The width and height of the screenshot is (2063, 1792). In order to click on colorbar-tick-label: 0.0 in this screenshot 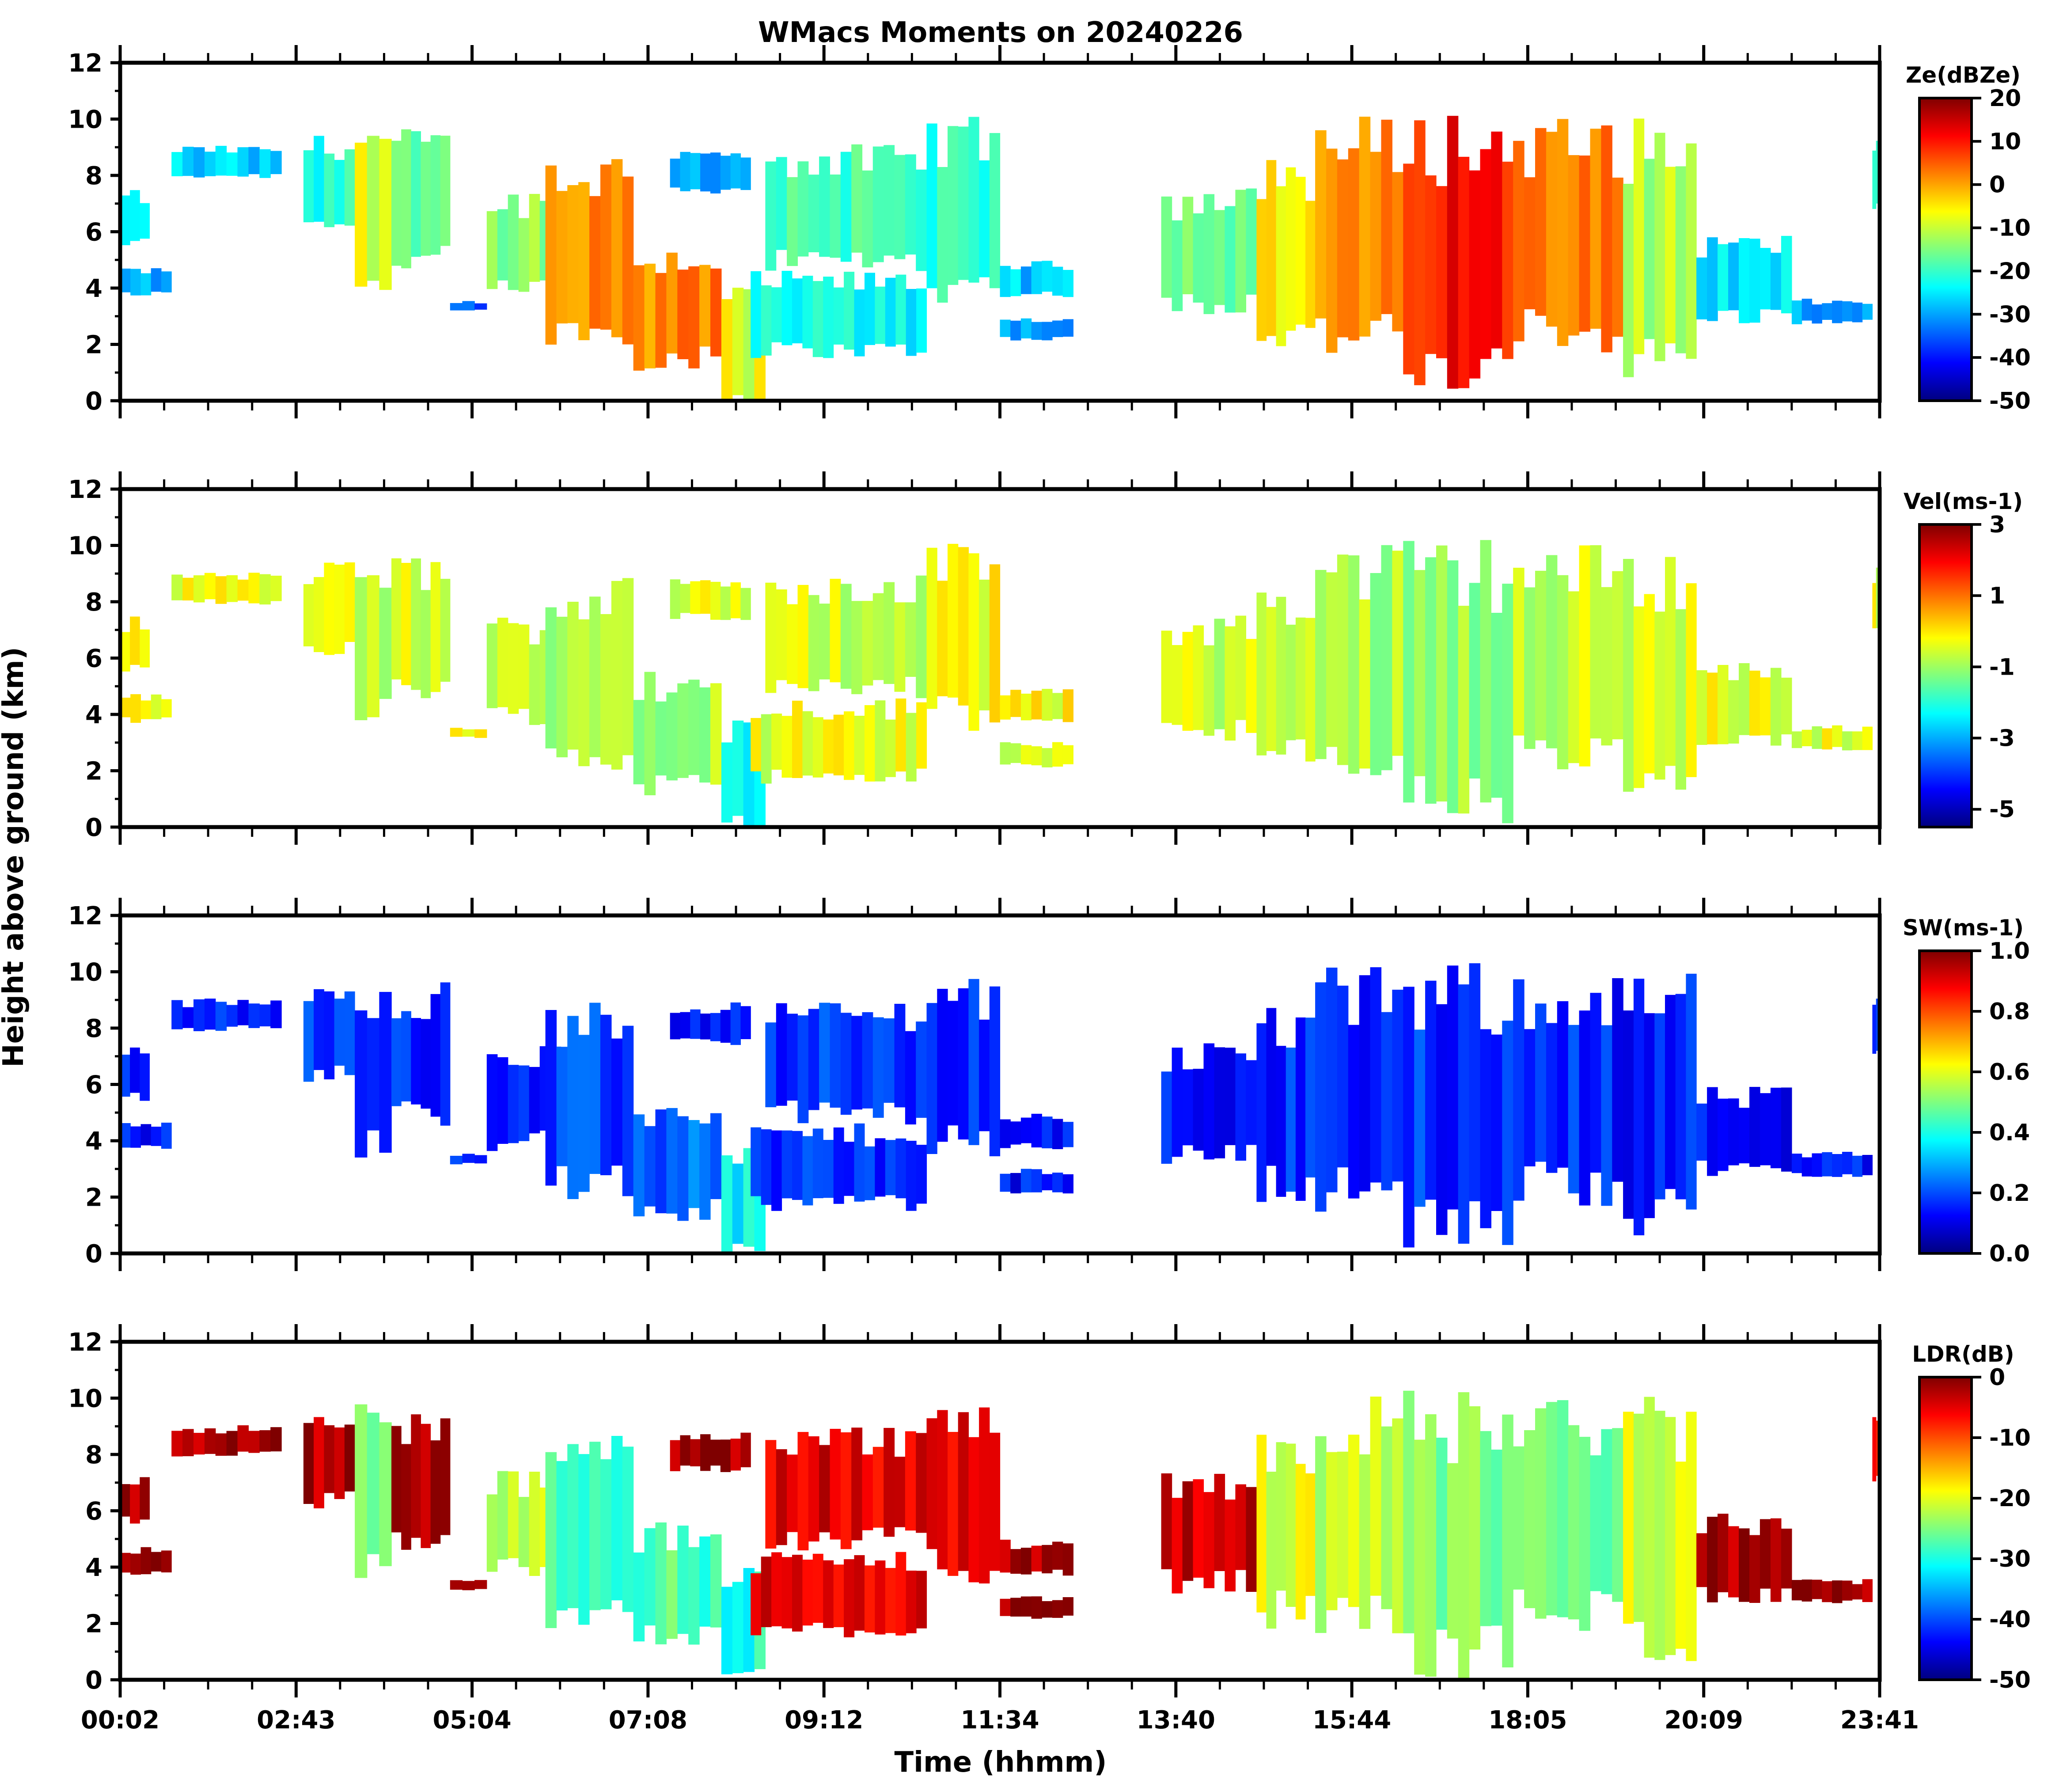, I will do `click(2010, 1254)`.